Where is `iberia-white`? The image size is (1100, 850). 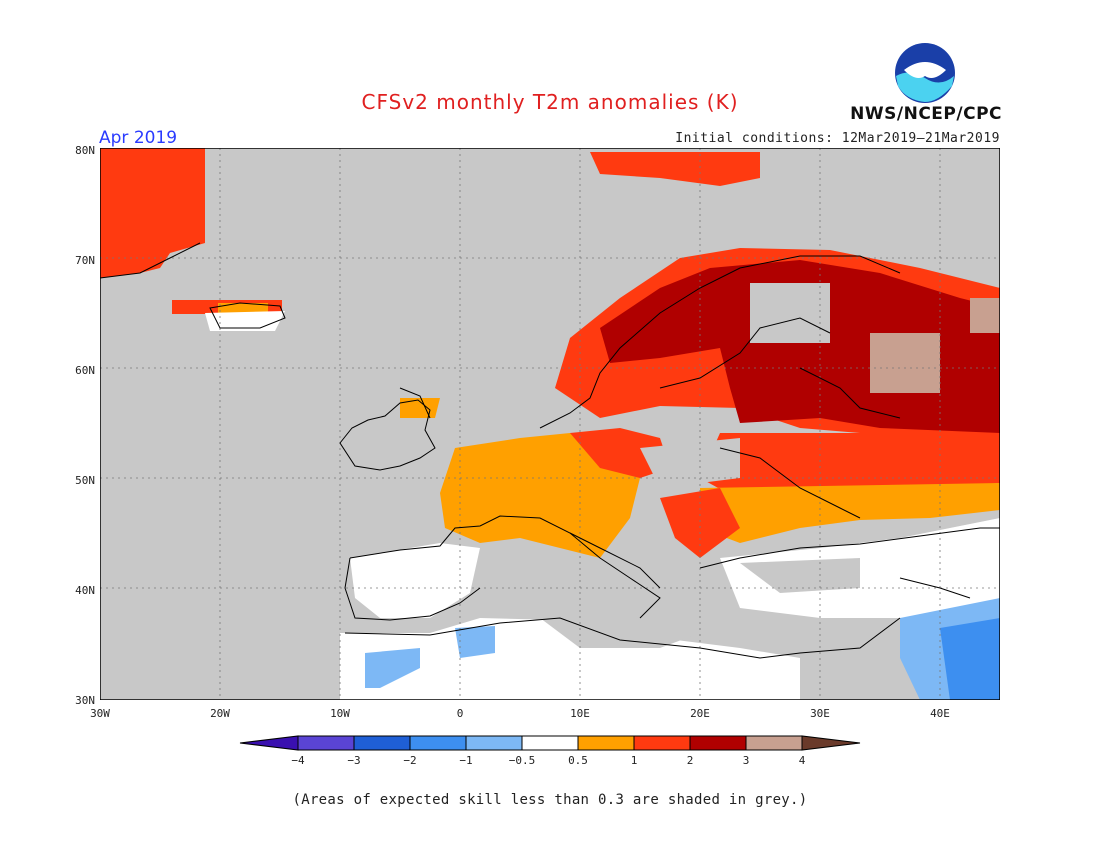 iberia-white is located at coordinates (415, 580).